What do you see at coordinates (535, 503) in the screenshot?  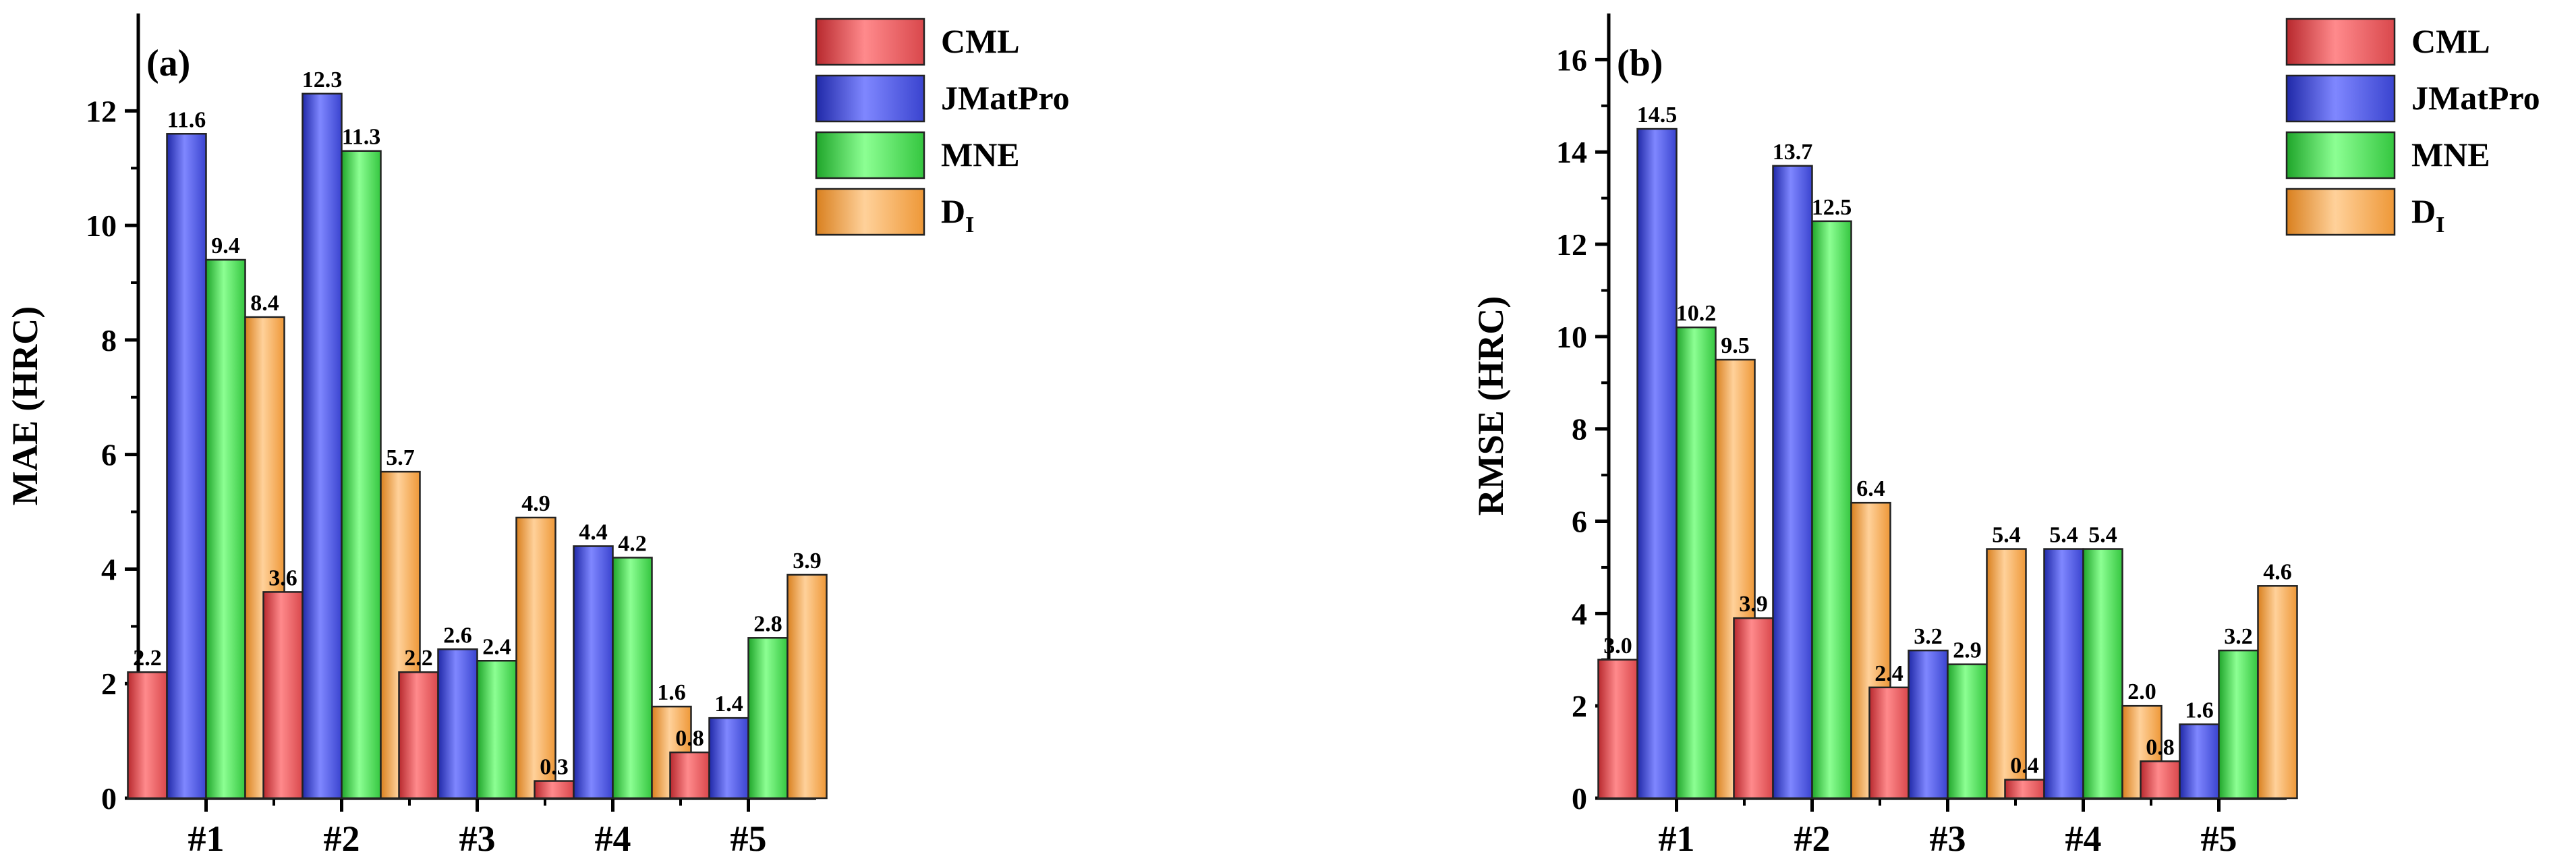 I see `bar-value-label: 4.9` at bounding box center [535, 503].